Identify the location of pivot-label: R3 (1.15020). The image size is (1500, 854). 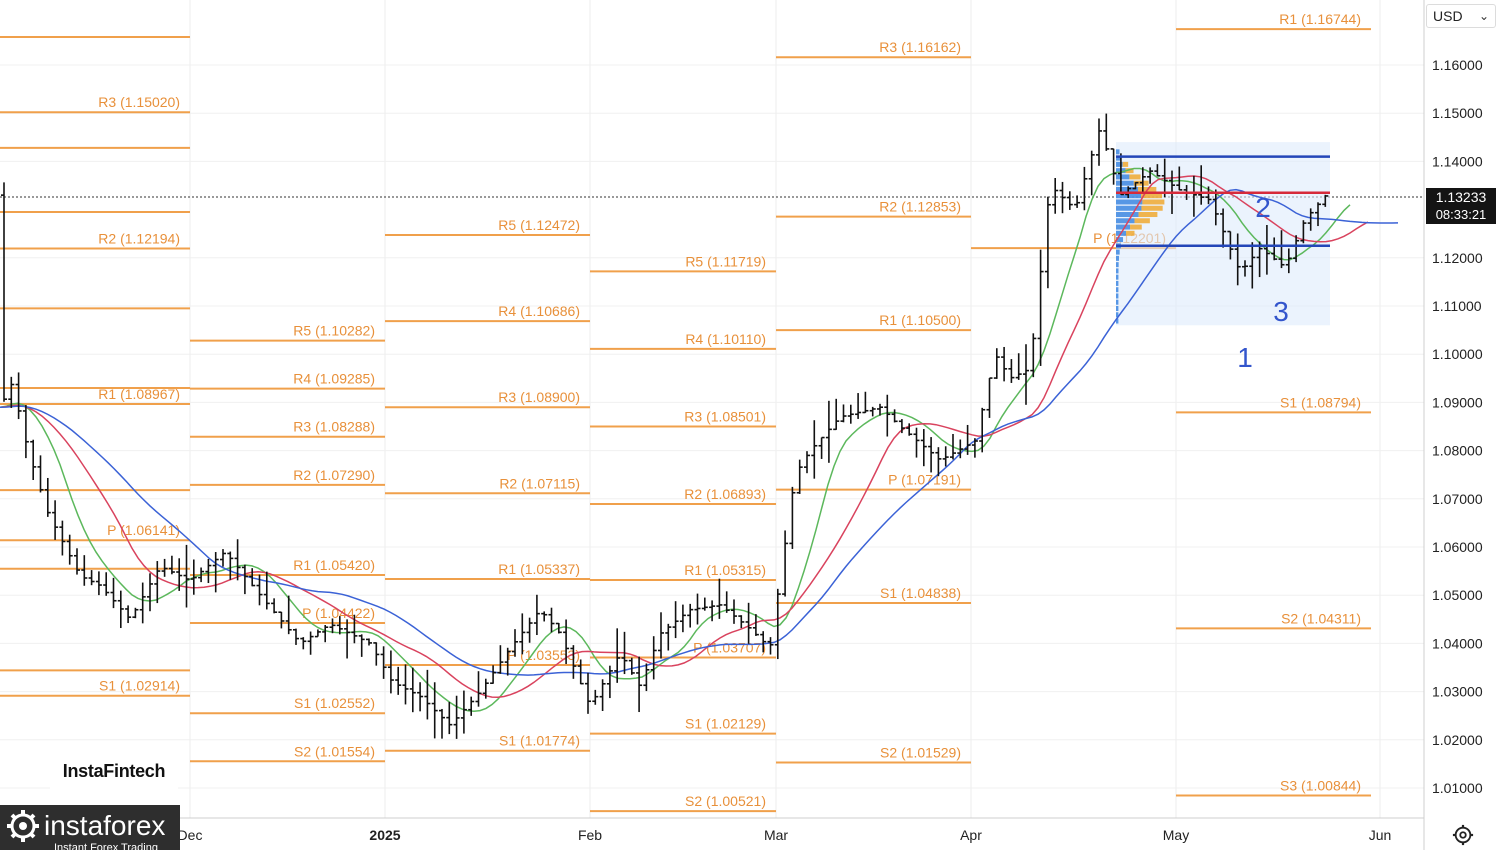
(139, 102).